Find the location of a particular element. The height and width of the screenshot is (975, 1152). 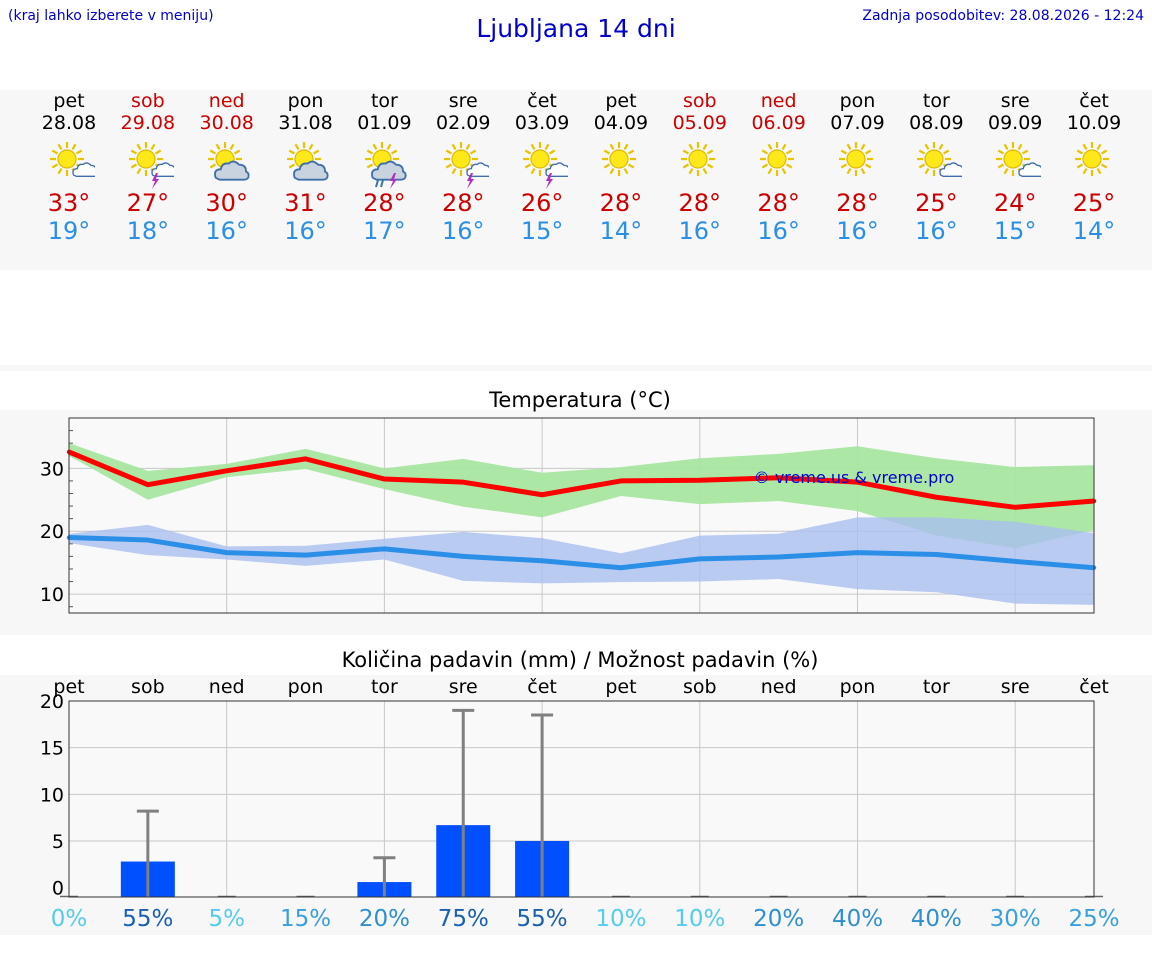

min-temperature: 18° is located at coordinates (148, 231).